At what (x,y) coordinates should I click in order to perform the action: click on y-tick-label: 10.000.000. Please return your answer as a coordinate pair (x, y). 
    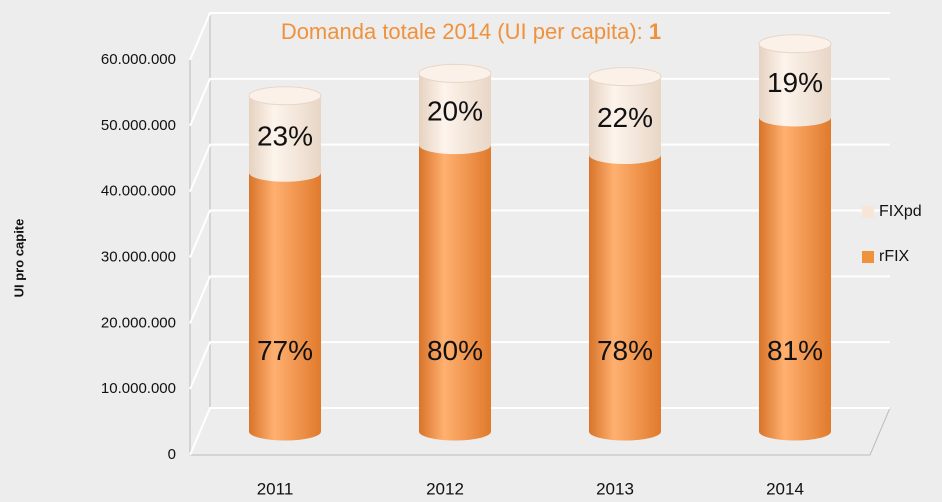
    Looking at the image, I should click on (138, 388).